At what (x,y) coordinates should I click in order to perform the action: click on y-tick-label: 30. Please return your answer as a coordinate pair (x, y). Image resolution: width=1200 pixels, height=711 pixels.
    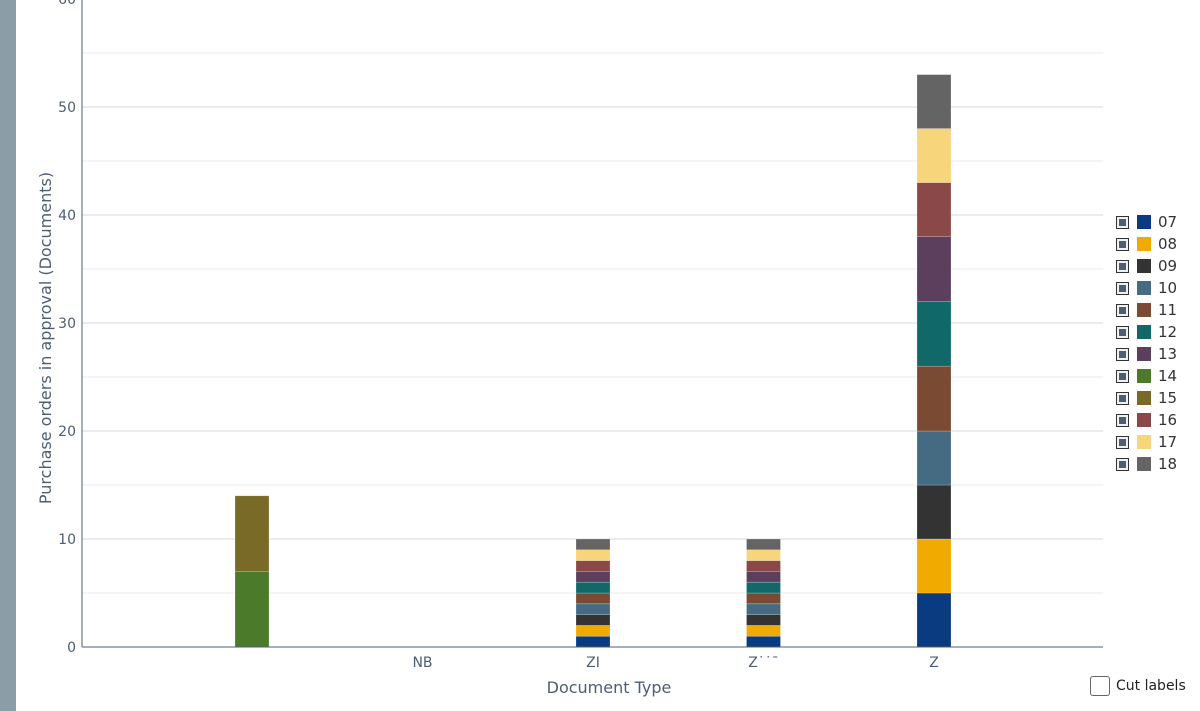
    Looking at the image, I should click on (67, 324).